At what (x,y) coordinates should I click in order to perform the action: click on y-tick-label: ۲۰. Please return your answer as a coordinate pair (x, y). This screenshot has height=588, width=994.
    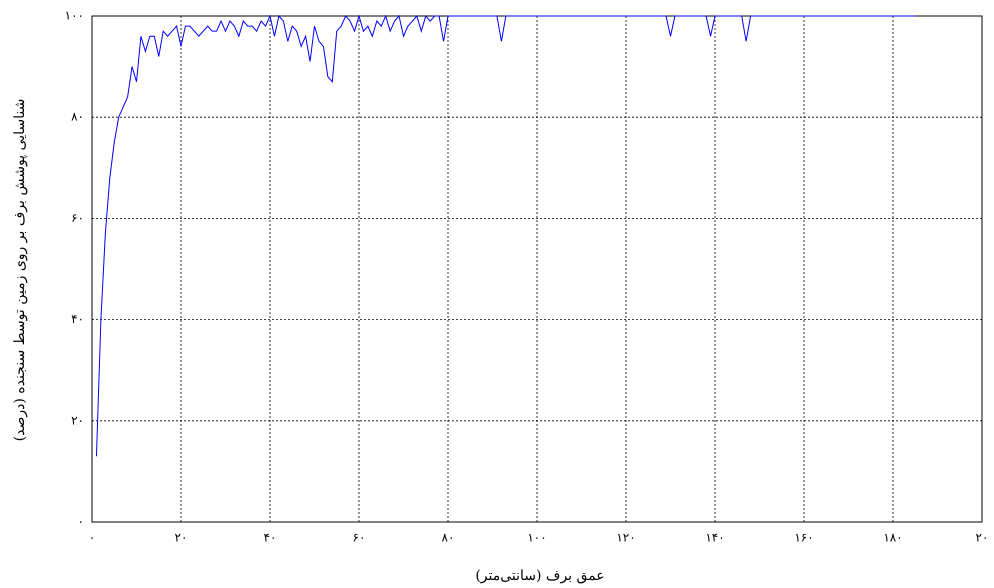
    Looking at the image, I should click on (77, 420).